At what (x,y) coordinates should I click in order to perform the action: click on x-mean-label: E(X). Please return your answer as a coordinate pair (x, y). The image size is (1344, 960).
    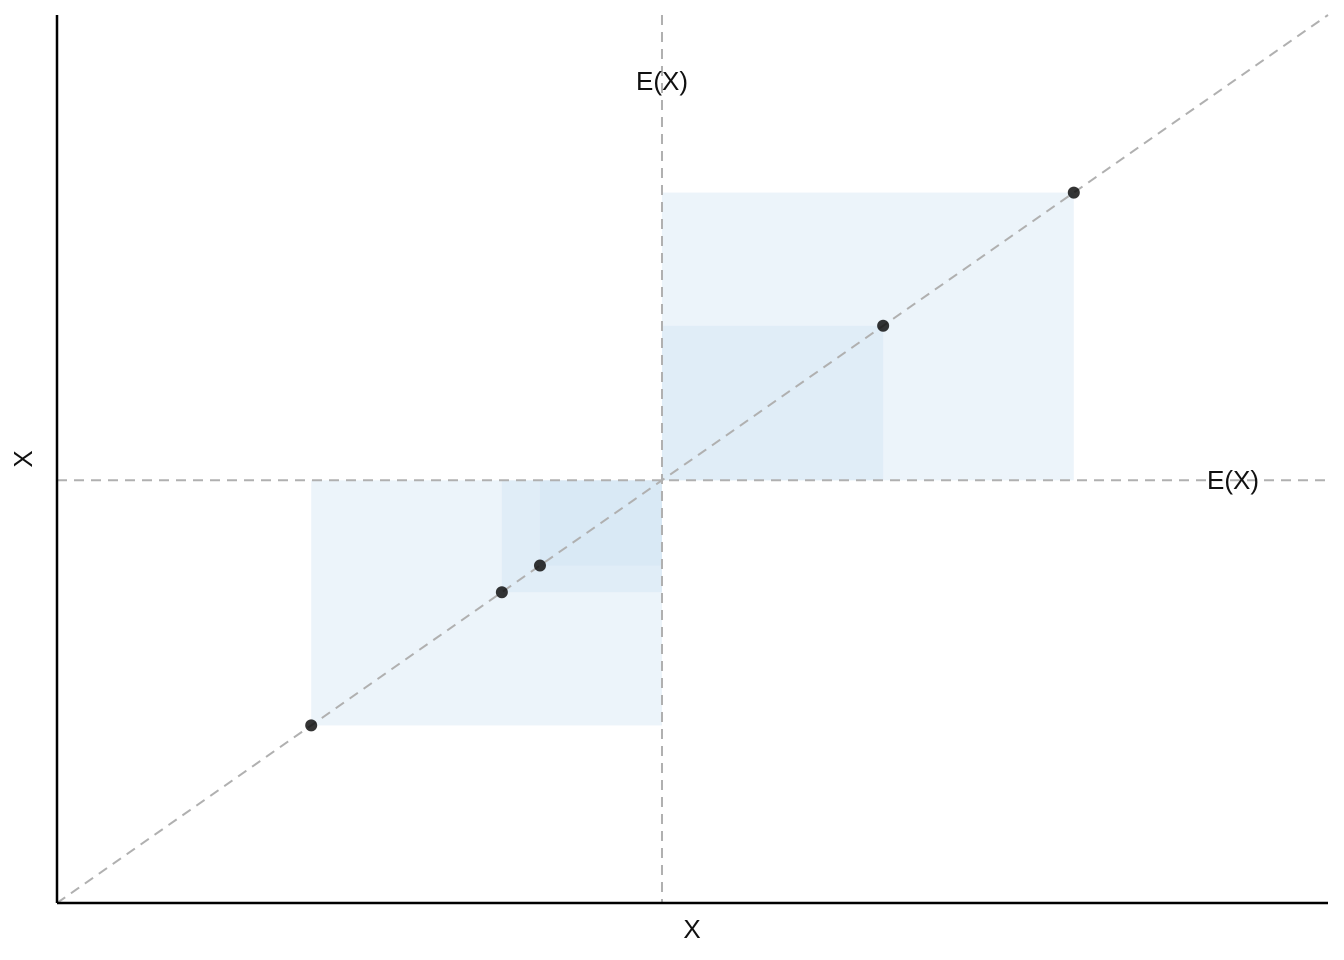
    Looking at the image, I should click on (662, 81).